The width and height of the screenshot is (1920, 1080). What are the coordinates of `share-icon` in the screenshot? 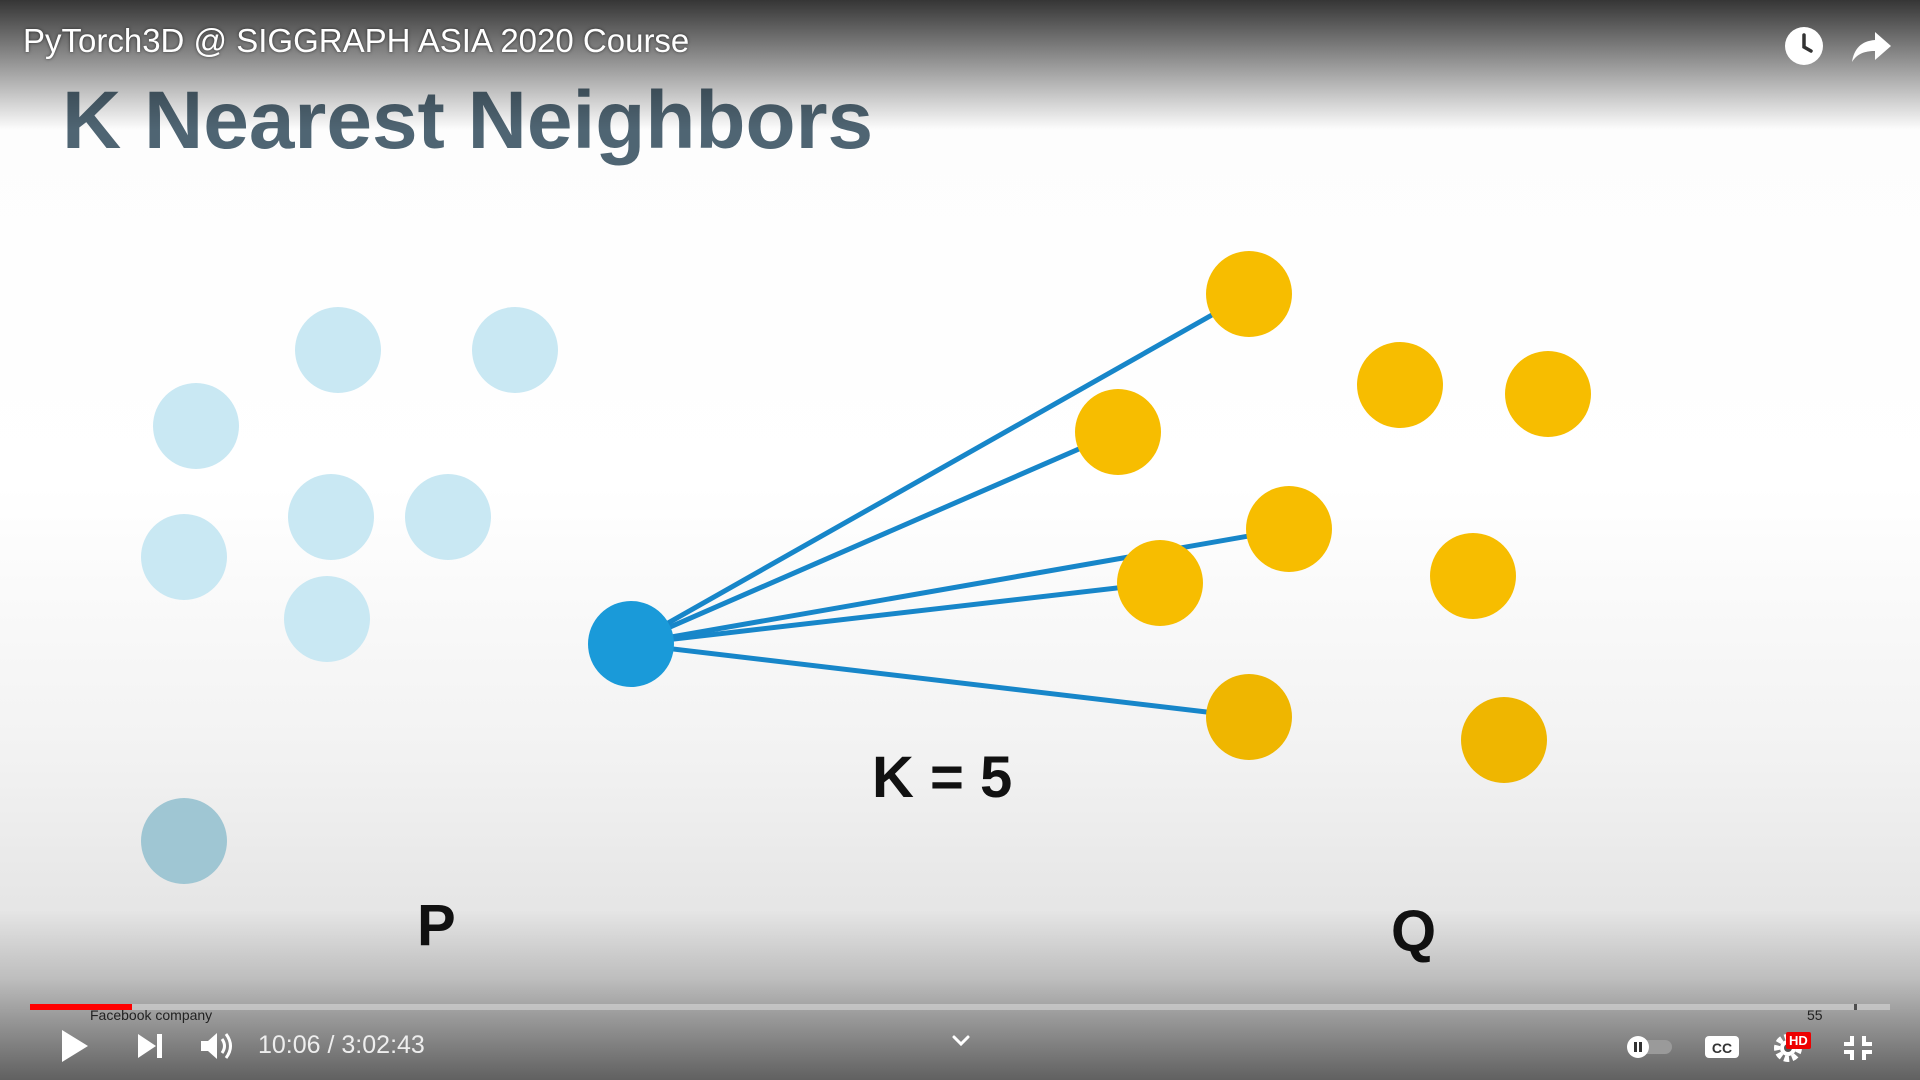 It's located at (1871, 47).